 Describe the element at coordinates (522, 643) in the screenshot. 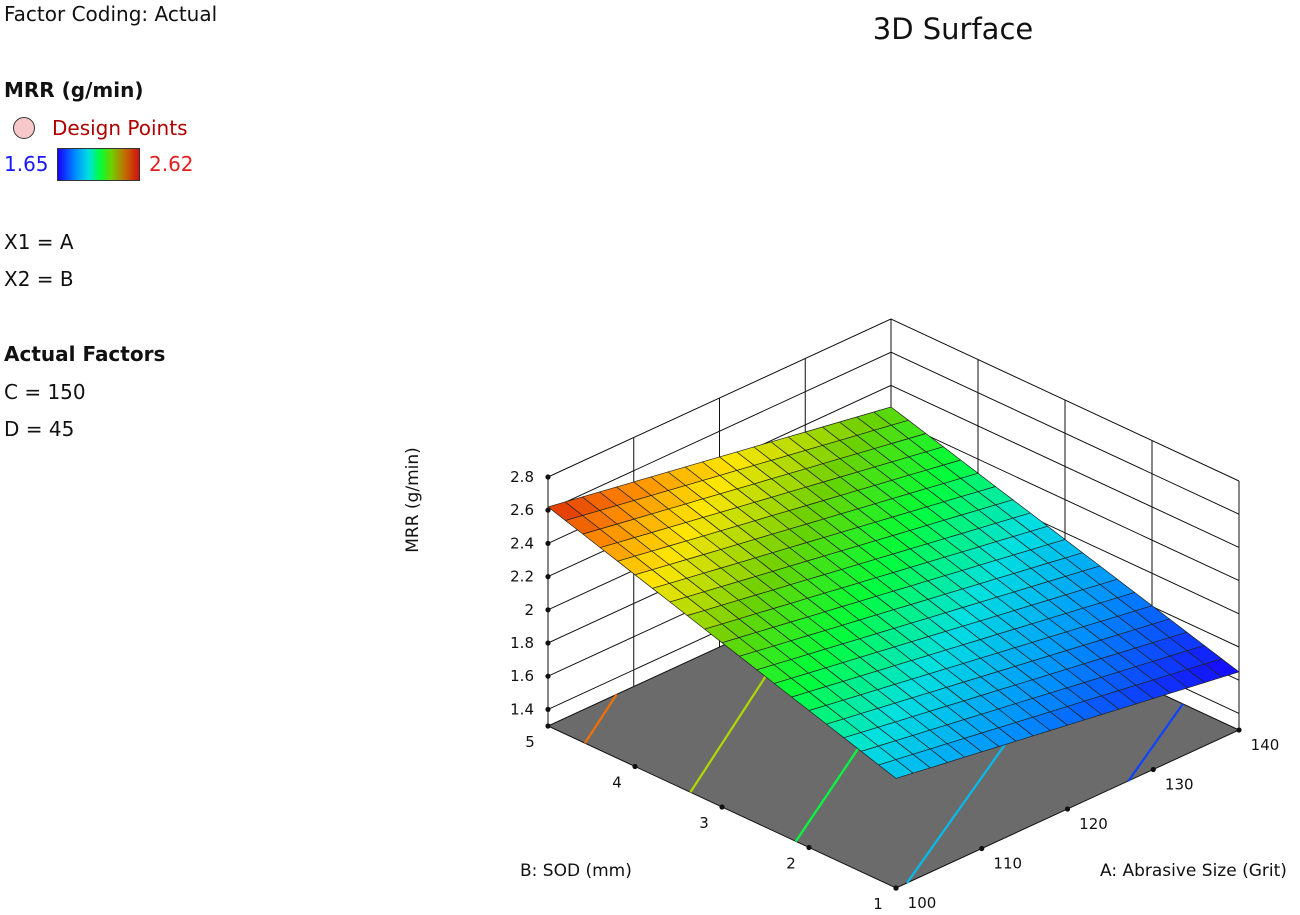

I see `z-axis-tick-label: 1.8` at that location.